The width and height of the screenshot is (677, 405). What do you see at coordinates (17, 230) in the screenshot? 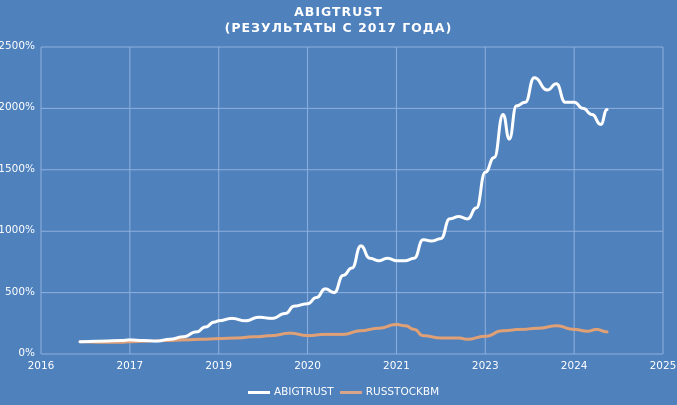
I see `y-tick-label: 1000%` at bounding box center [17, 230].